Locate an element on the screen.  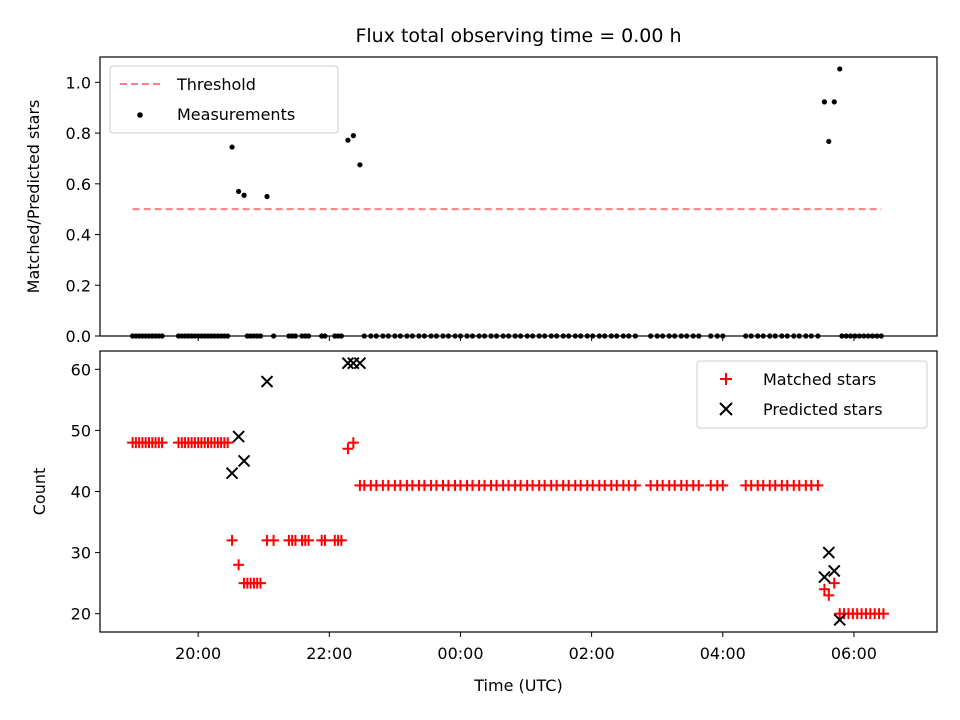
top-legend: Threshold Measurements is located at coordinates (224, 99).